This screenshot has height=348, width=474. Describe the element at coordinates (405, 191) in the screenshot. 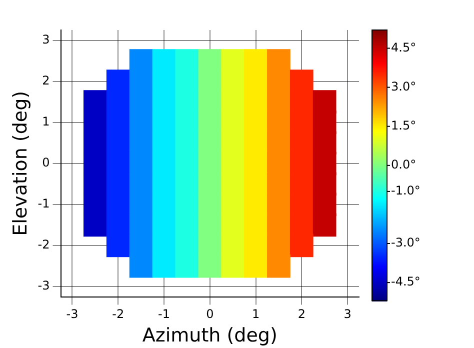

I see `color-bar-label: -1.0°` at that location.